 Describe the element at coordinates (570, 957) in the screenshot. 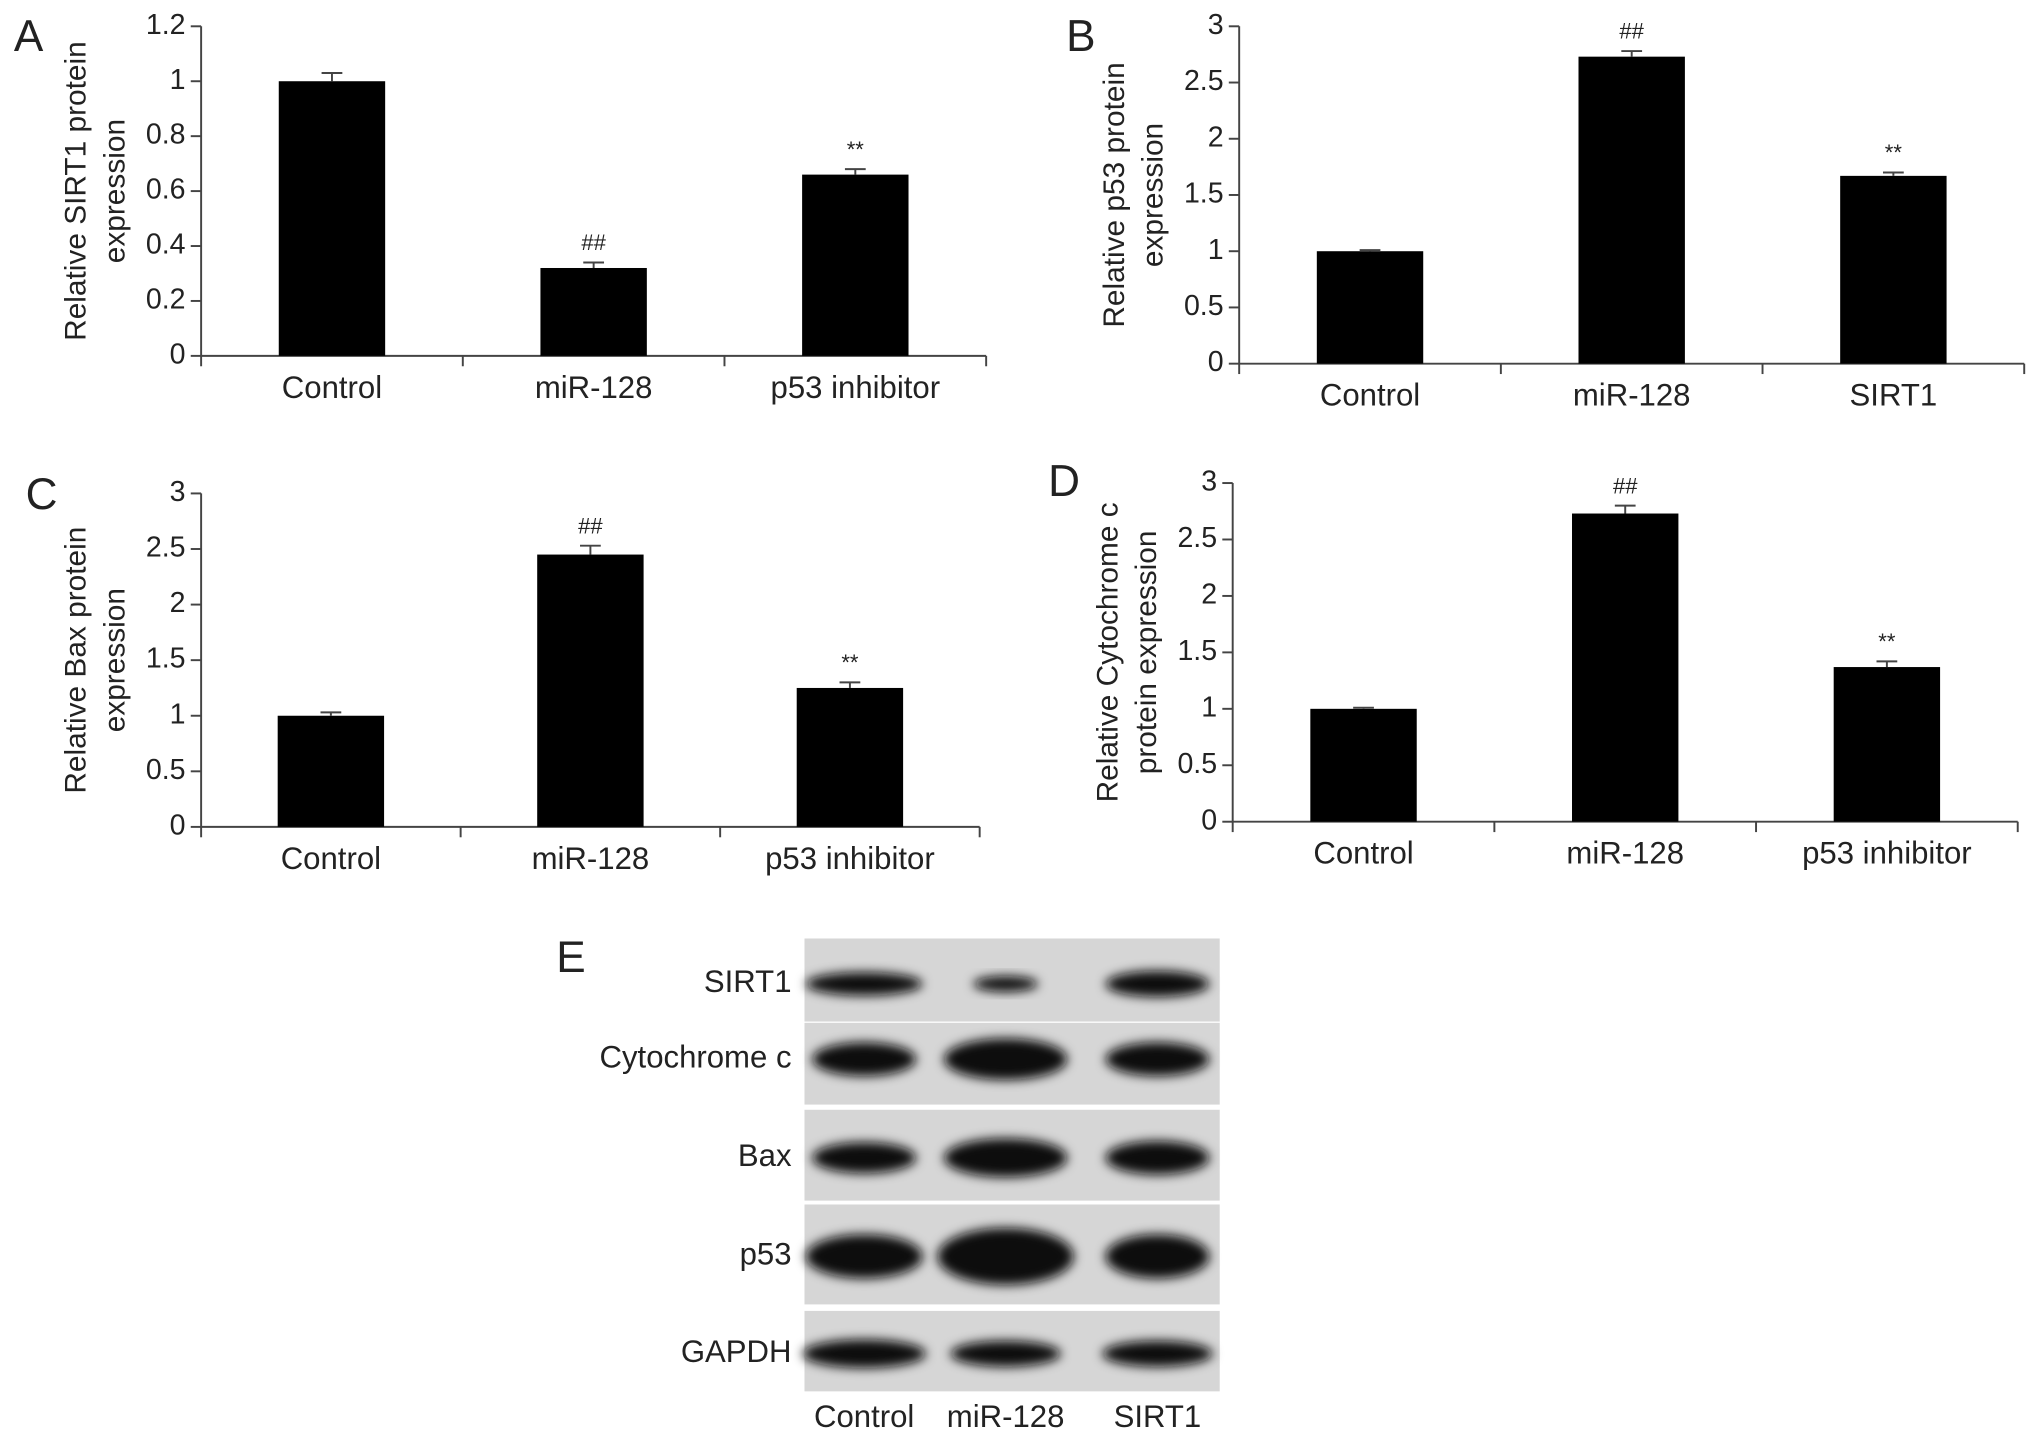

I see `panel-letter: E` at that location.